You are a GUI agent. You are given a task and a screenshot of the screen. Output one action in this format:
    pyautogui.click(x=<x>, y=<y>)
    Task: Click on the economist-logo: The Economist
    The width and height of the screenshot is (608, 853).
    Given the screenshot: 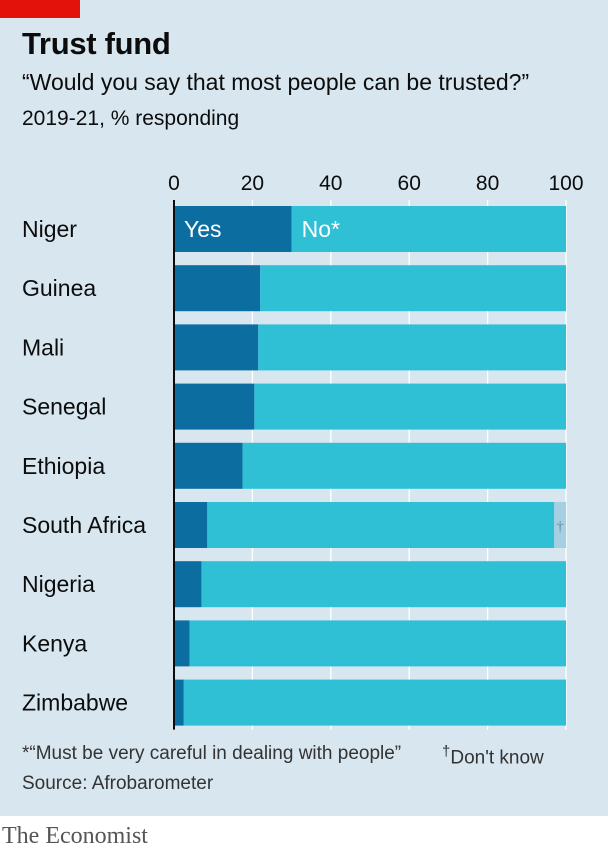 What is the action you would take?
    pyautogui.click(x=75, y=836)
    